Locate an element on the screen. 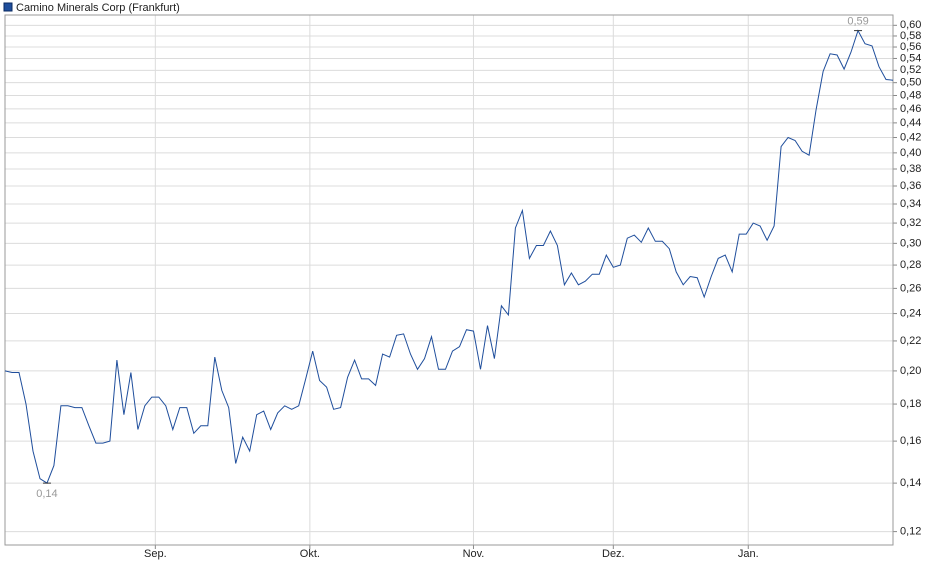 The image size is (940, 579). y-tick-label: 0,24 is located at coordinates (910, 313).